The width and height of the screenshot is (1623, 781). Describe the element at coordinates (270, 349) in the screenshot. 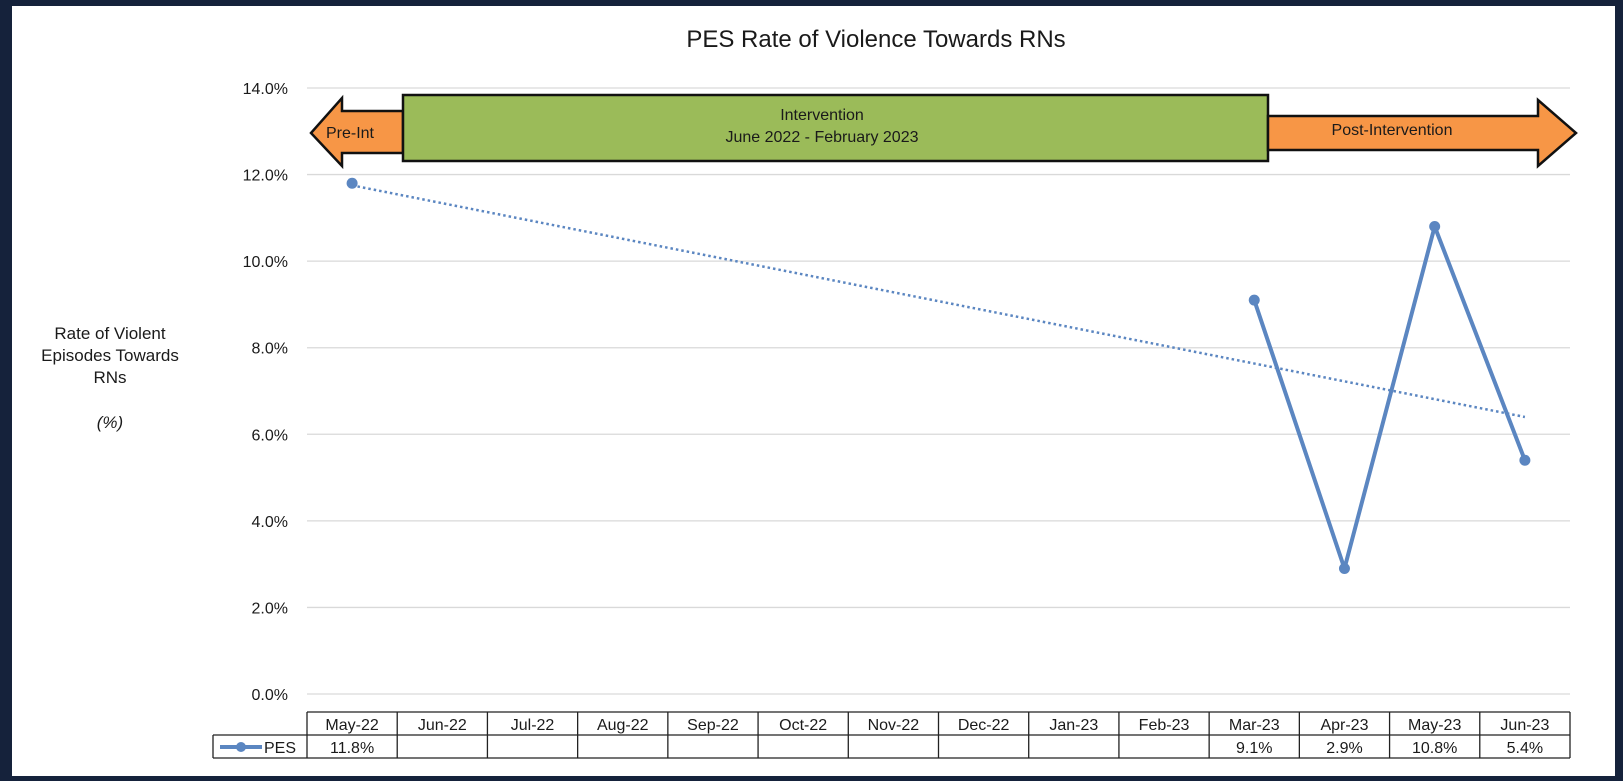

I see `y-tick-label: 8.0%` at that location.